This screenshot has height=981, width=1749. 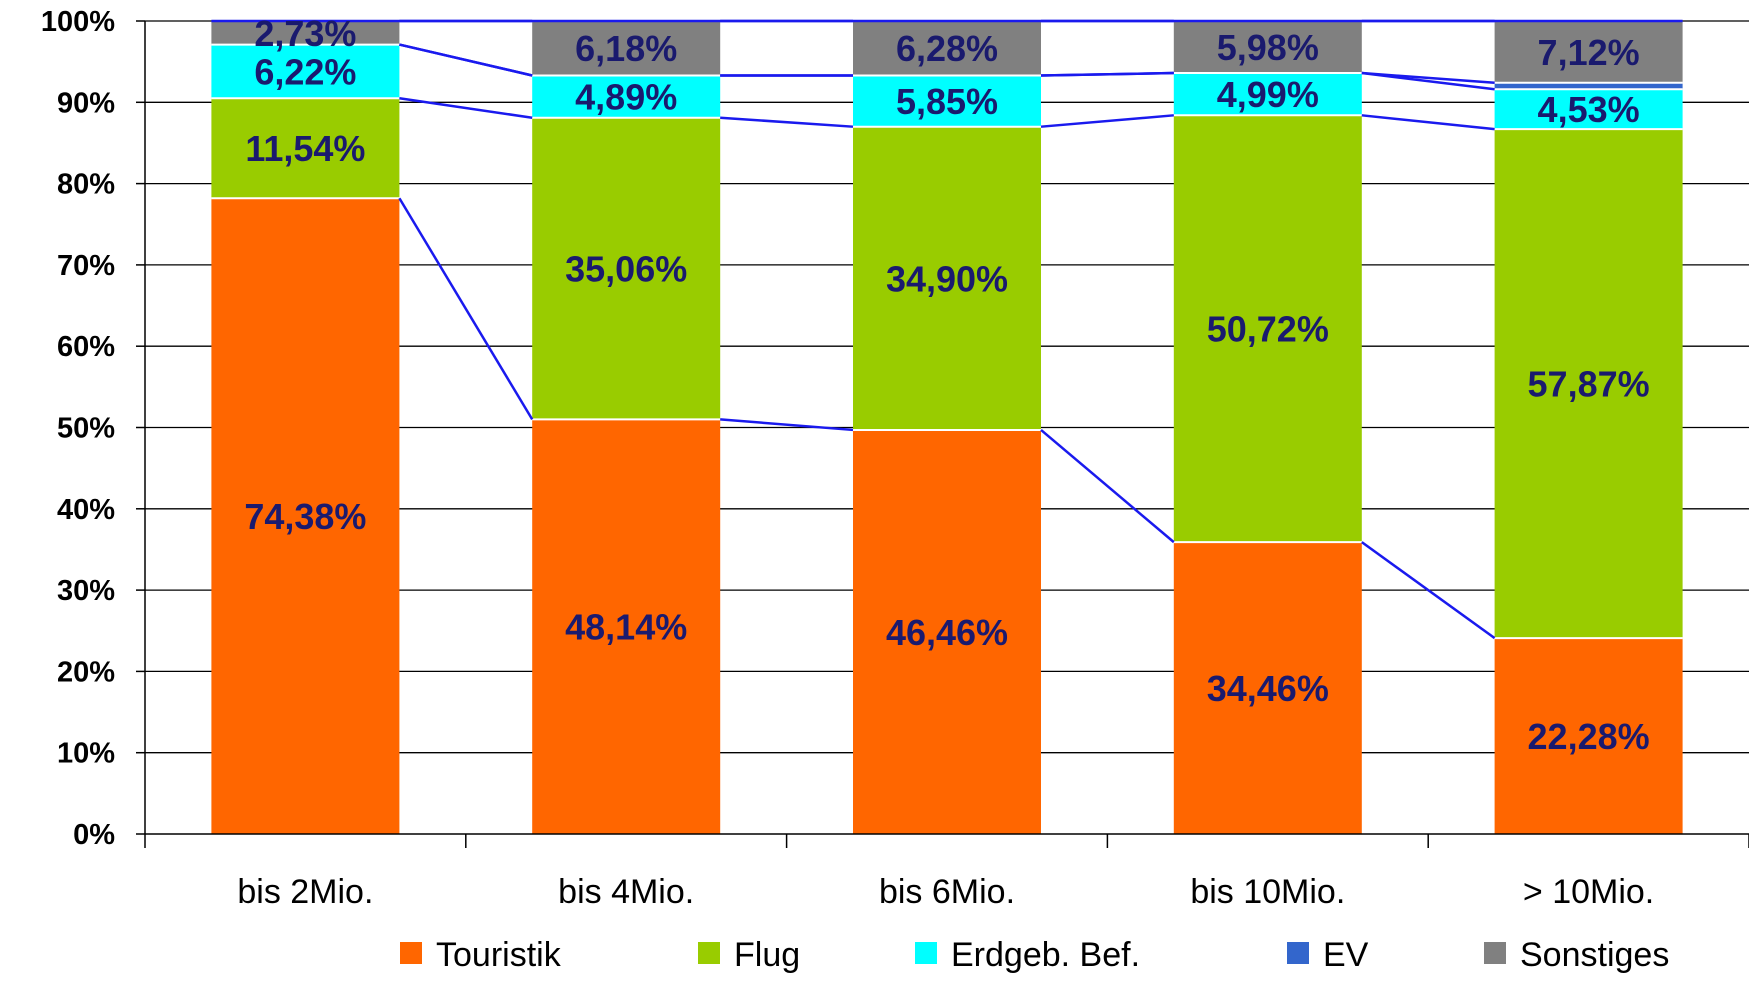 I want to click on data-label: 57,87%, so click(x=1589, y=384).